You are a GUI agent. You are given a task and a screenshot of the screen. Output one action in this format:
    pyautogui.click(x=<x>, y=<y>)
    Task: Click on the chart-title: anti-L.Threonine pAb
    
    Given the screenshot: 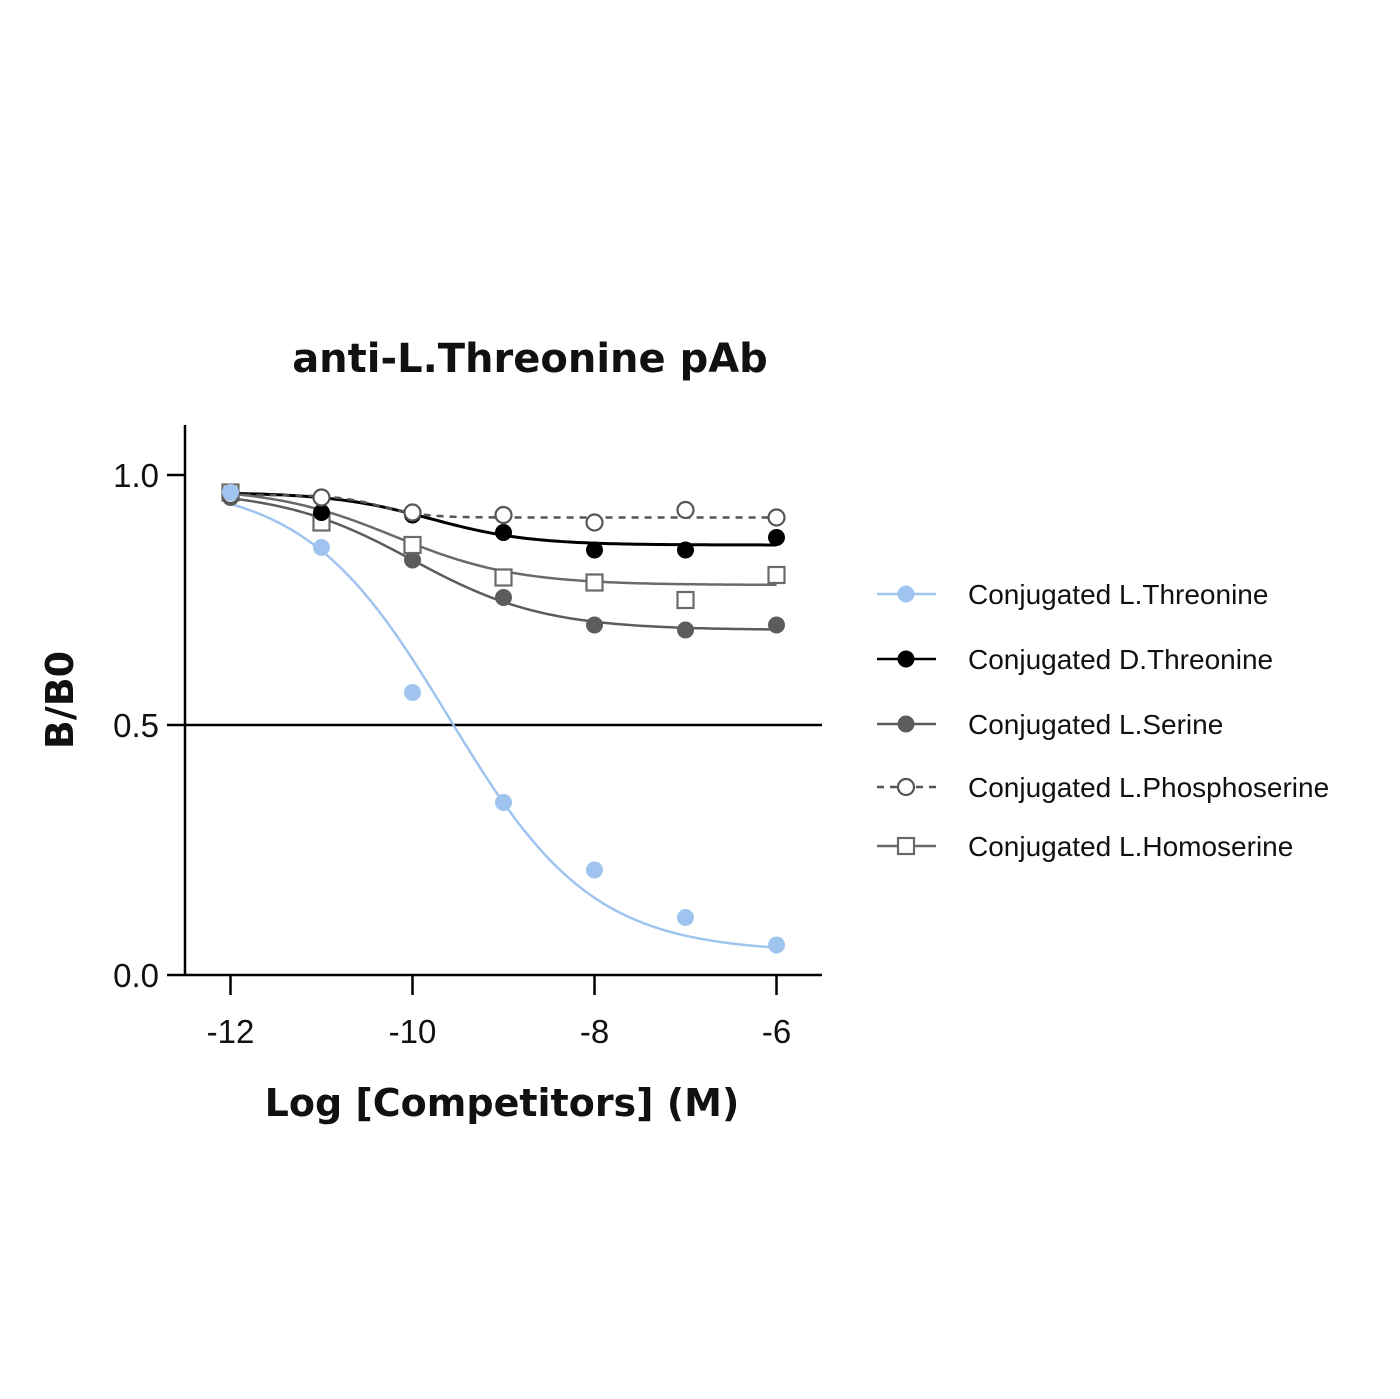 What is the action you would take?
    pyautogui.click(x=530, y=359)
    